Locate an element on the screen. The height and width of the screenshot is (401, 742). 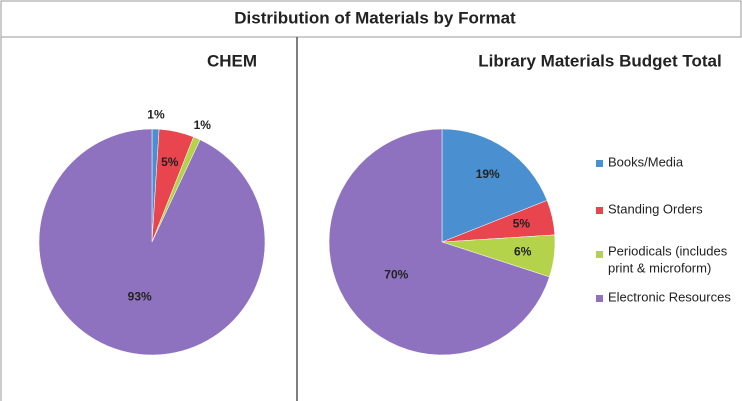
pie-slice is located at coordinates (494, 185).